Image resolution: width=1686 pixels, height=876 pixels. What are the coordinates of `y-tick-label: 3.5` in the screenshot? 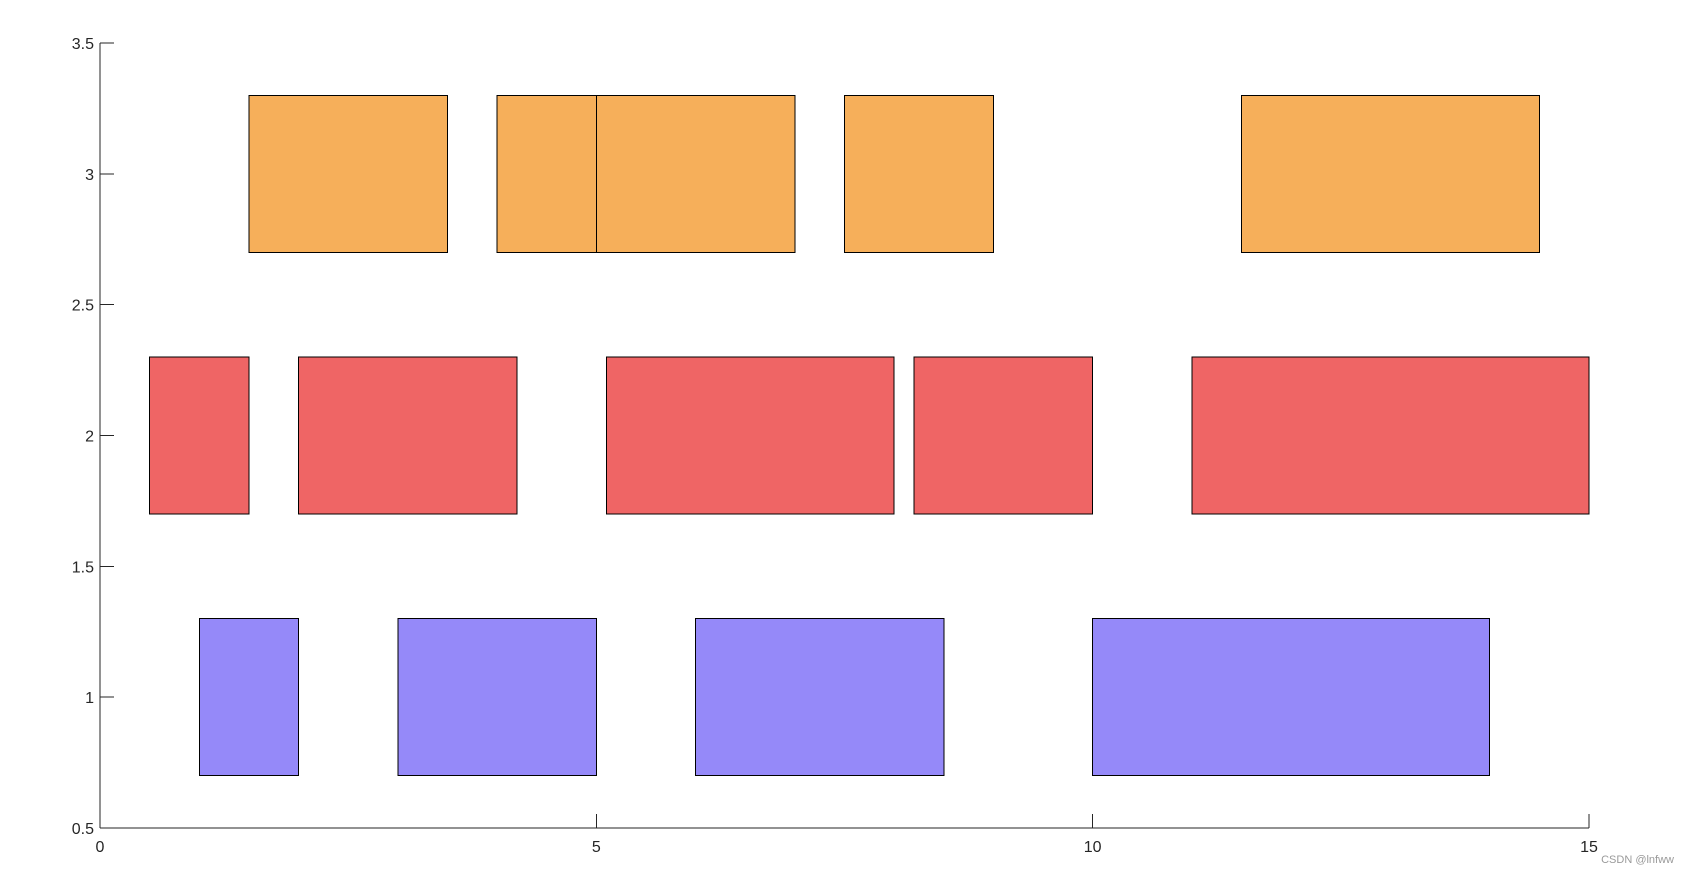 It's located at (83, 44).